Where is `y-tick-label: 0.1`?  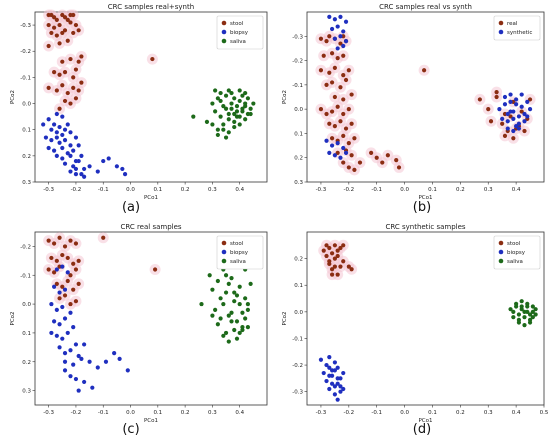 y-tick-label: 0.1 is located at coordinates (298, 134).